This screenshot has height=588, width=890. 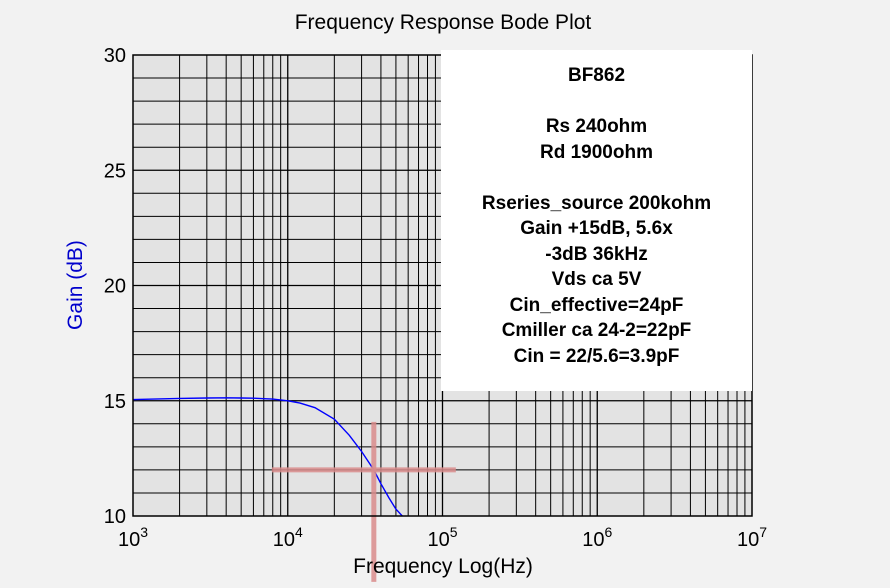 What do you see at coordinates (443, 566) in the screenshot?
I see `x-axis-label: Frequency Log(Hz)` at bounding box center [443, 566].